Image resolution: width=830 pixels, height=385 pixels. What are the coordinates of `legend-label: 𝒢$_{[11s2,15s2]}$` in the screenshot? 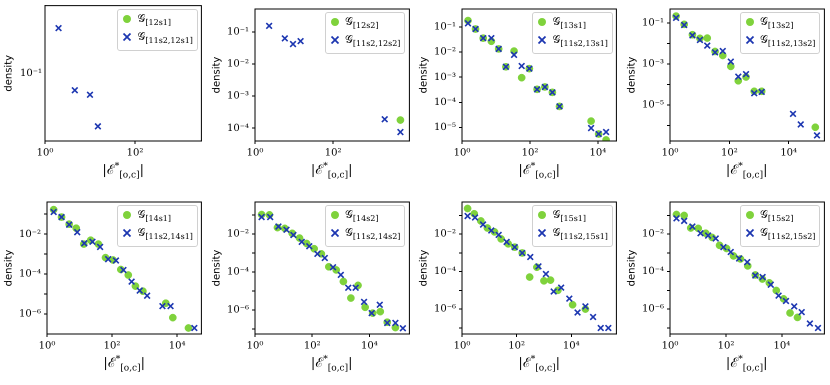 It's located at (788, 233).